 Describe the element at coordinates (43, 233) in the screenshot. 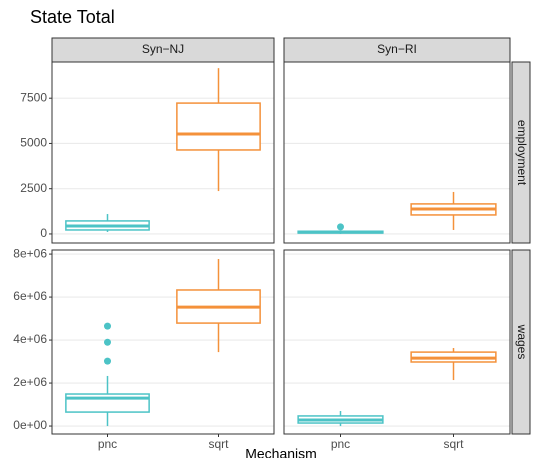

I see `y-tick-label: 0` at that location.